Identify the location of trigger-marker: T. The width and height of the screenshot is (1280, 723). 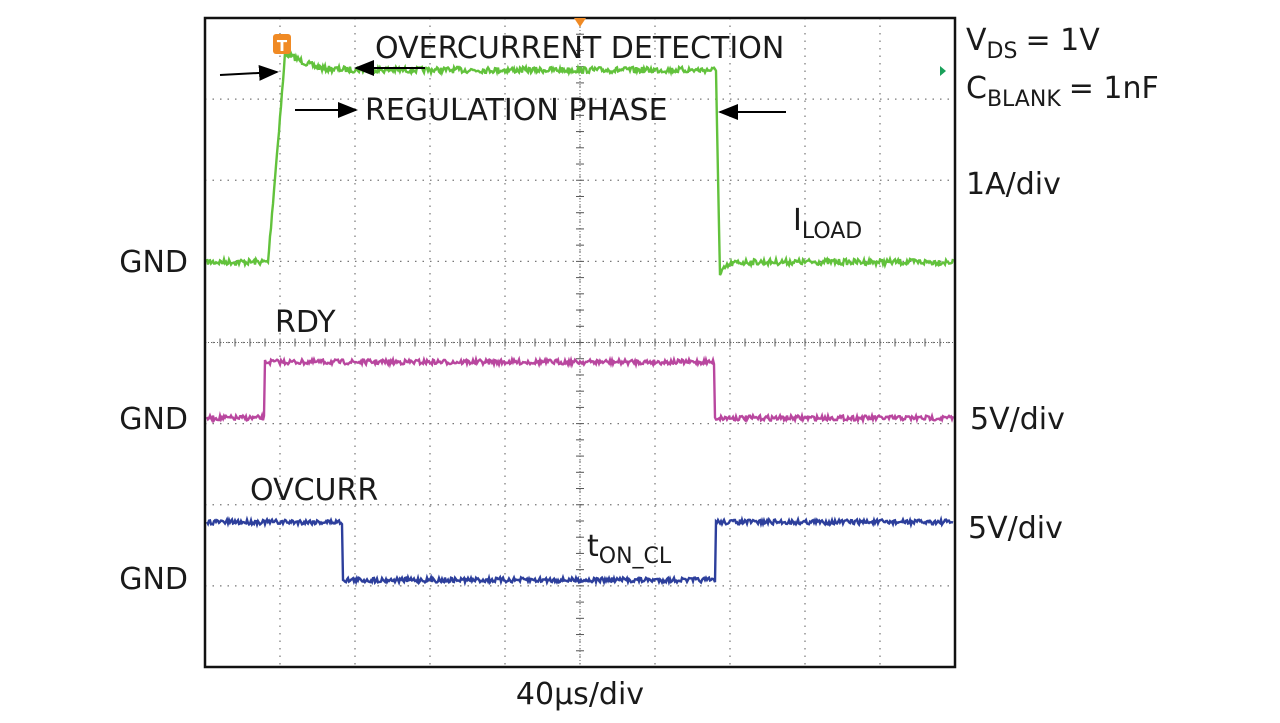
(282, 46).